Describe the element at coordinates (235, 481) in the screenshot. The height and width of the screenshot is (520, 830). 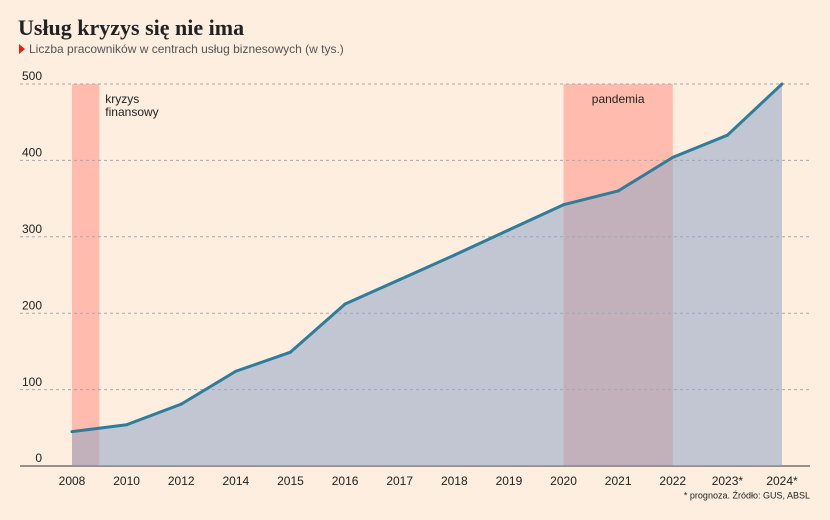
I see `x-tick-label: 2014` at that location.